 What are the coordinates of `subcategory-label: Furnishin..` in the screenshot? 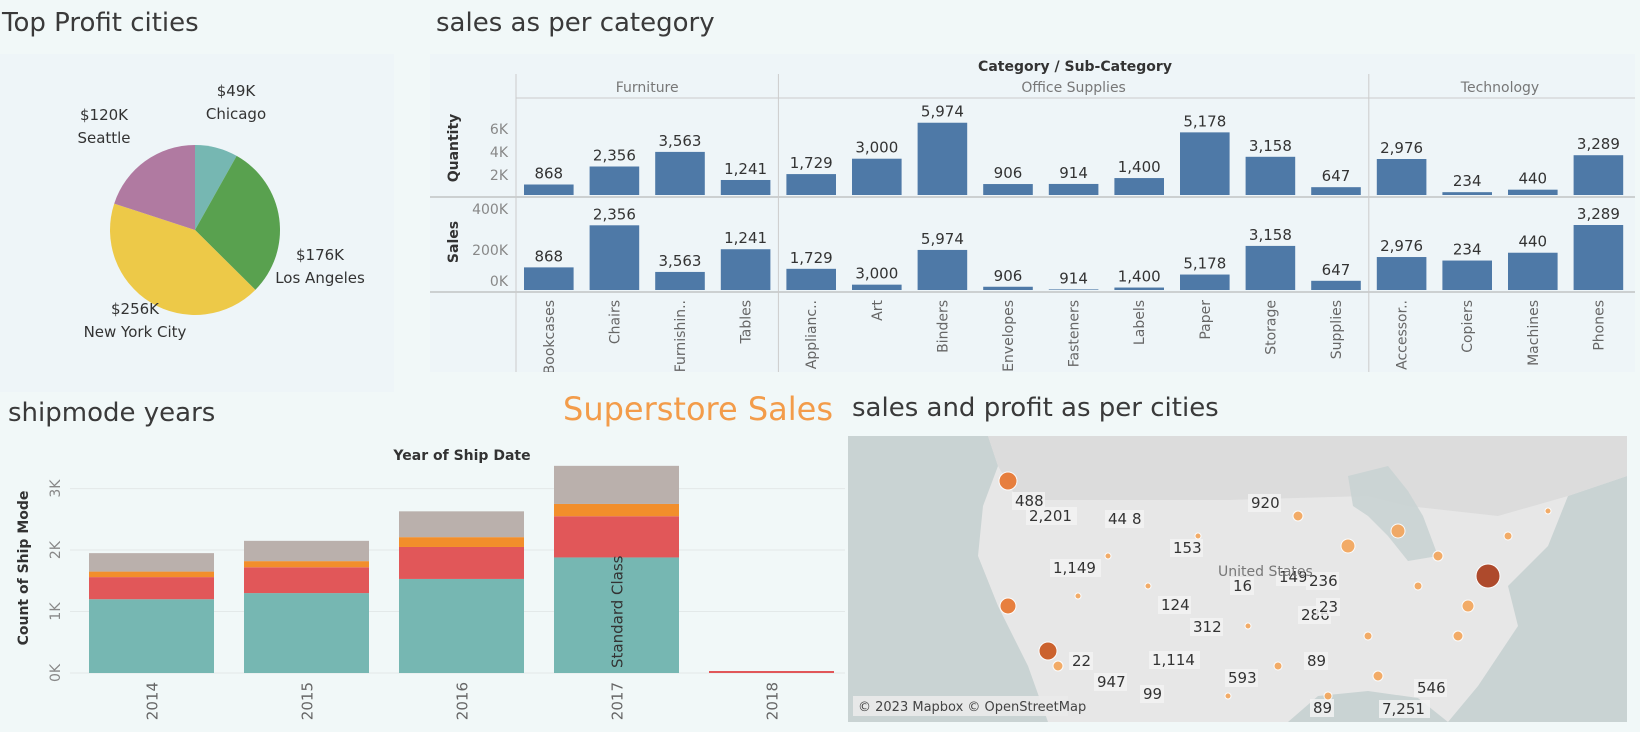 It's located at (681, 336).